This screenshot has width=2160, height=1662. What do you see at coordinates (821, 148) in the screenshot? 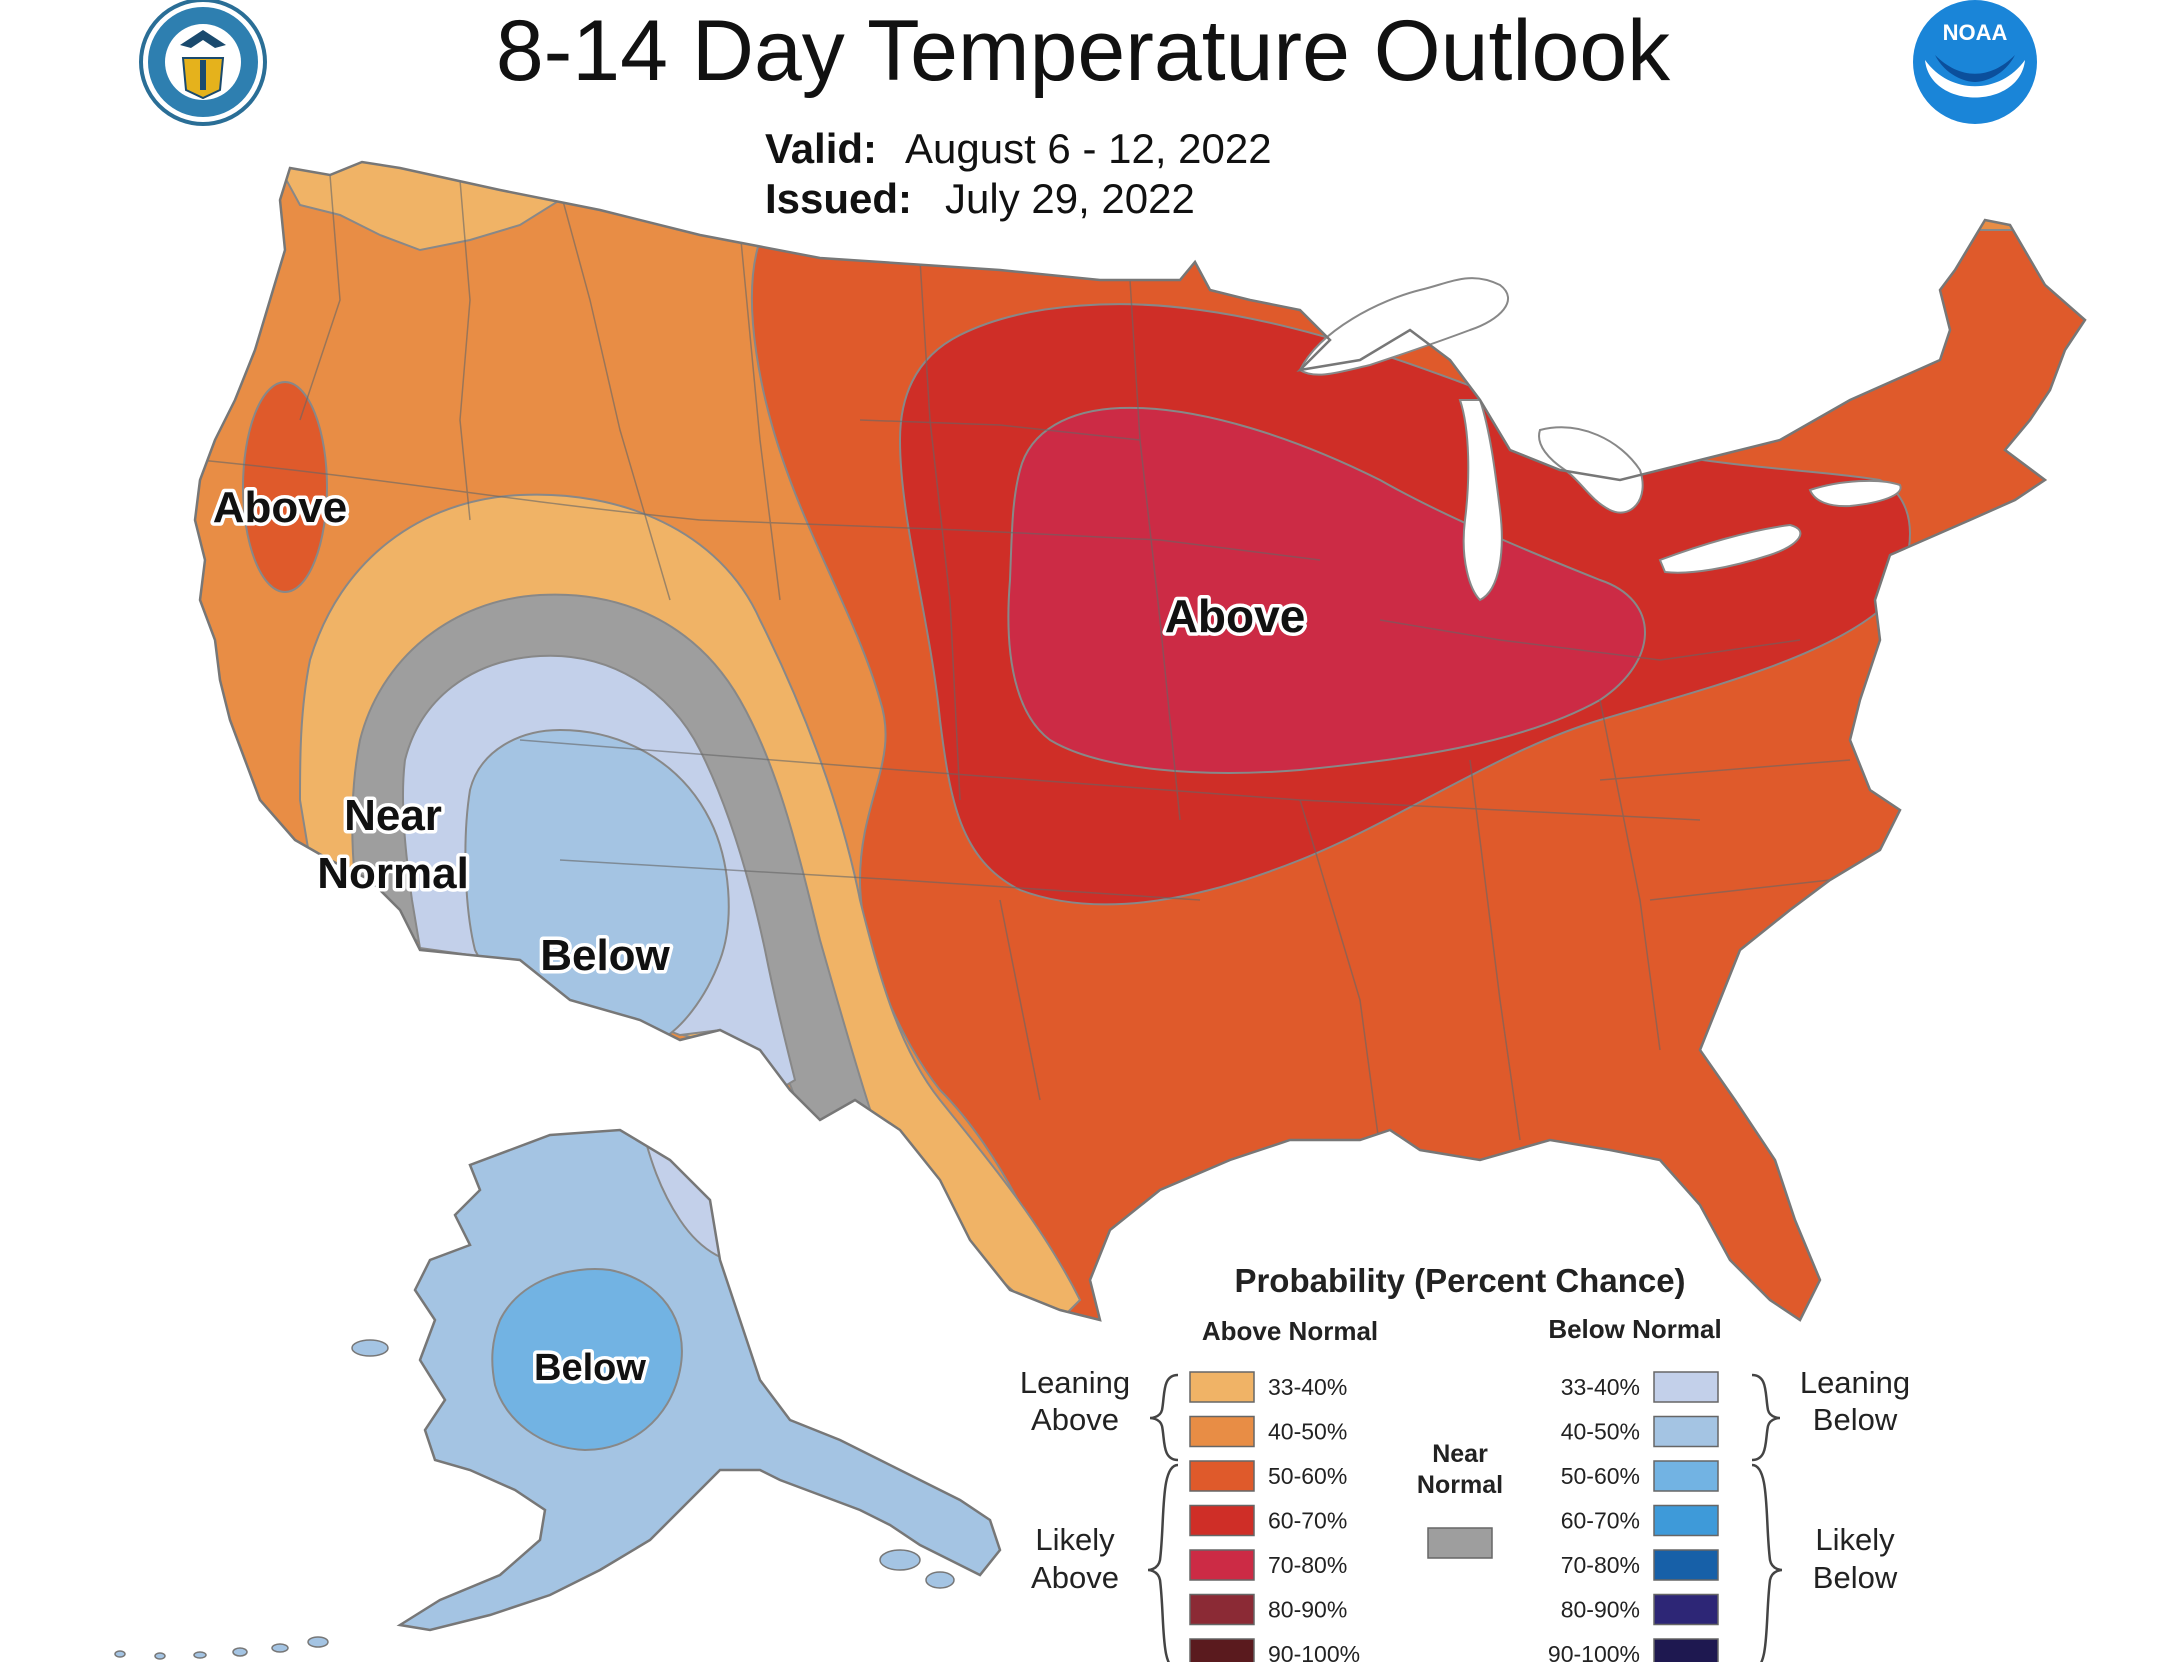
I see `valid-label: Valid:` at bounding box center [821, 148].